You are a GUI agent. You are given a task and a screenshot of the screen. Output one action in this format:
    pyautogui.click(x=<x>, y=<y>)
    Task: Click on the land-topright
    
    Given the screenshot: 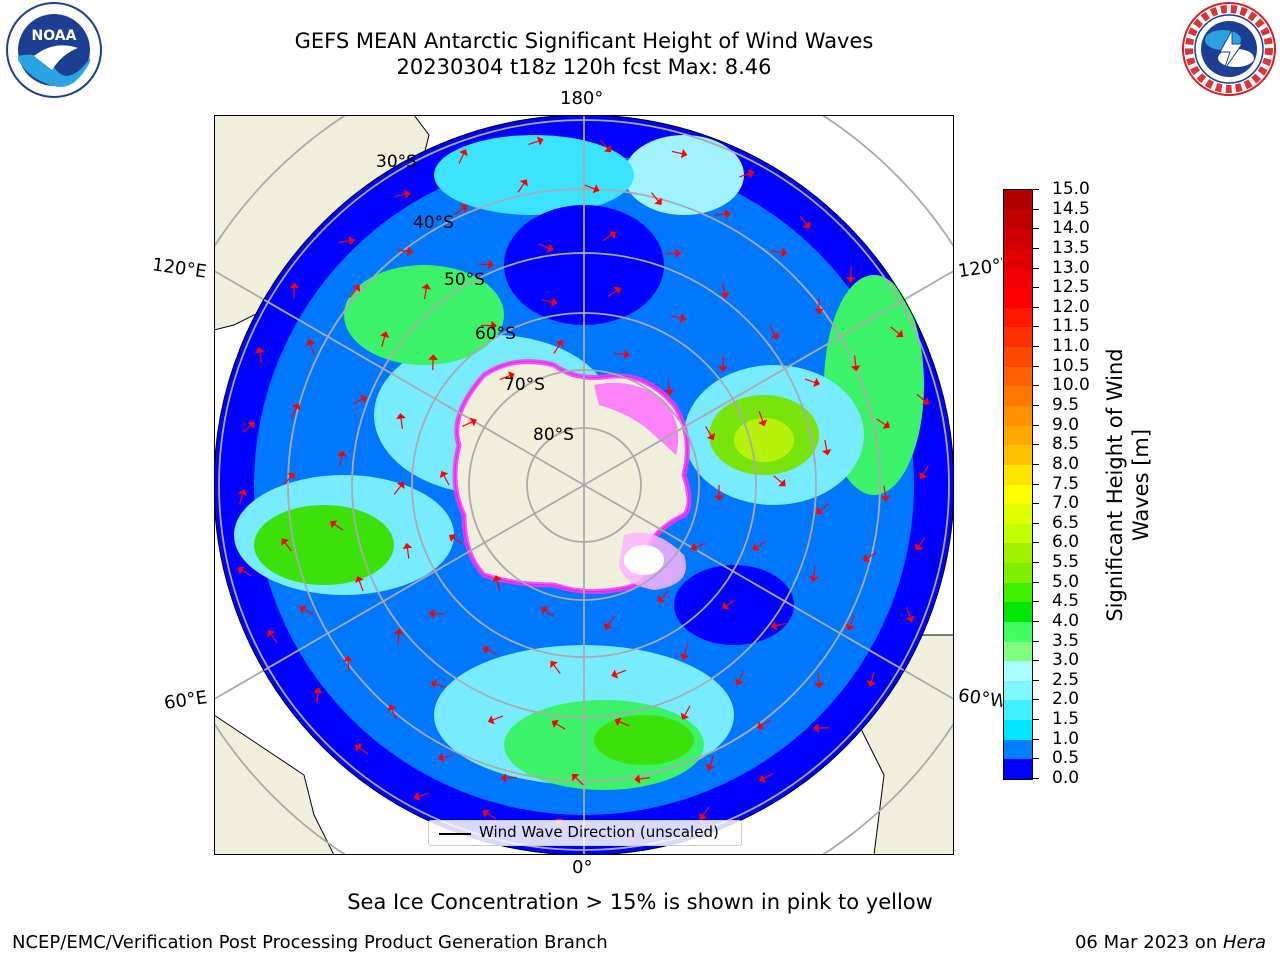 What is the action you would take?
    pyautogui.click(x=894, y=155)
    